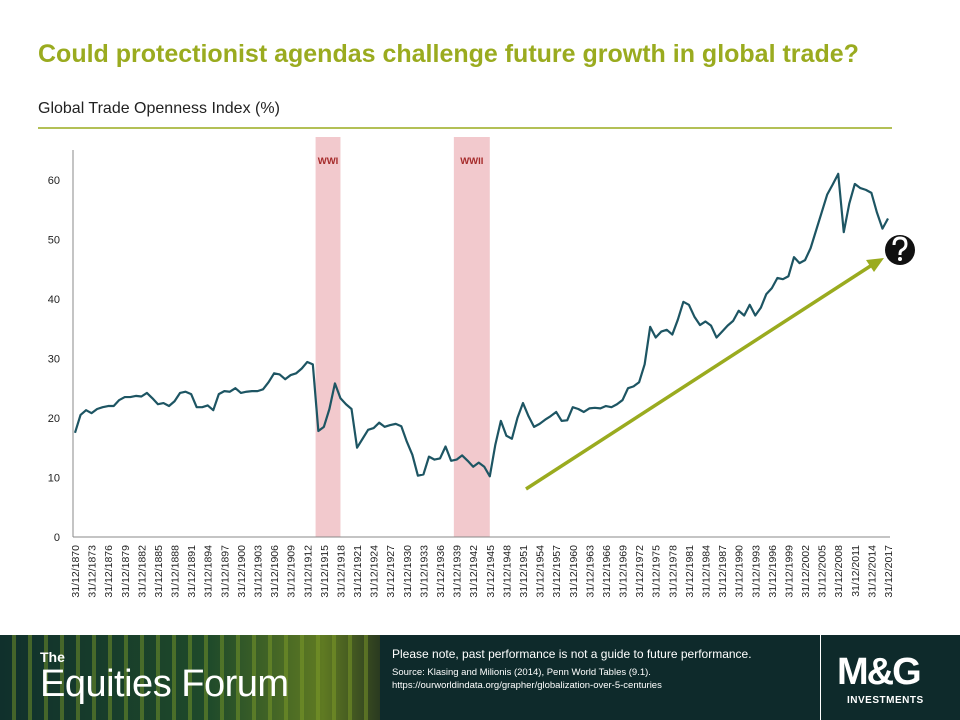  What do you see at coordinates (823, 571) in the screenshot?
I see `x-tick-label: 31/12/2005` at bounding box center [823, 571].